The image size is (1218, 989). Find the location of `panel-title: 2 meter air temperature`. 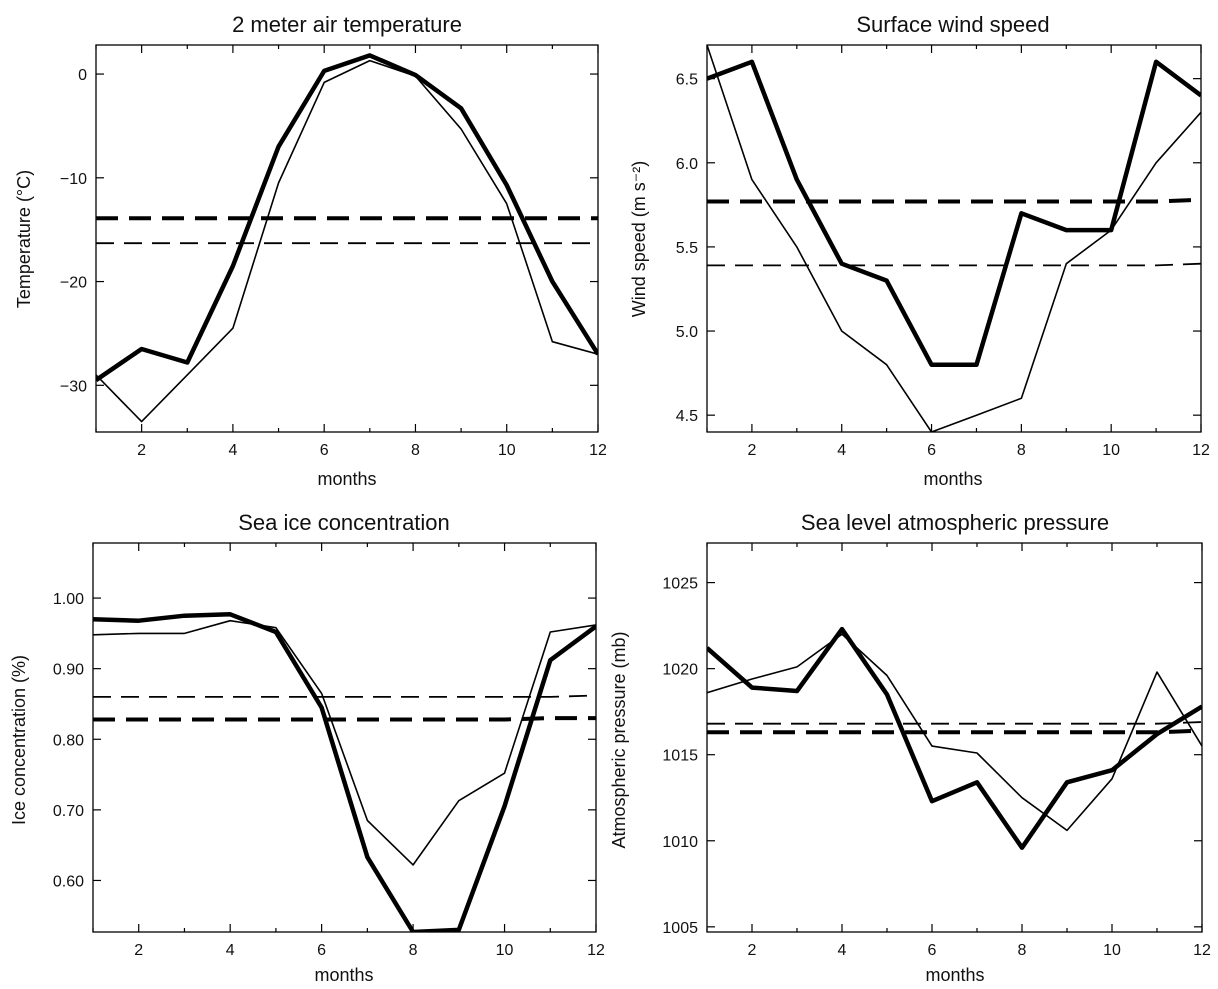

panel-title: 2 meter air temperature is located at coordinates (347, 24).